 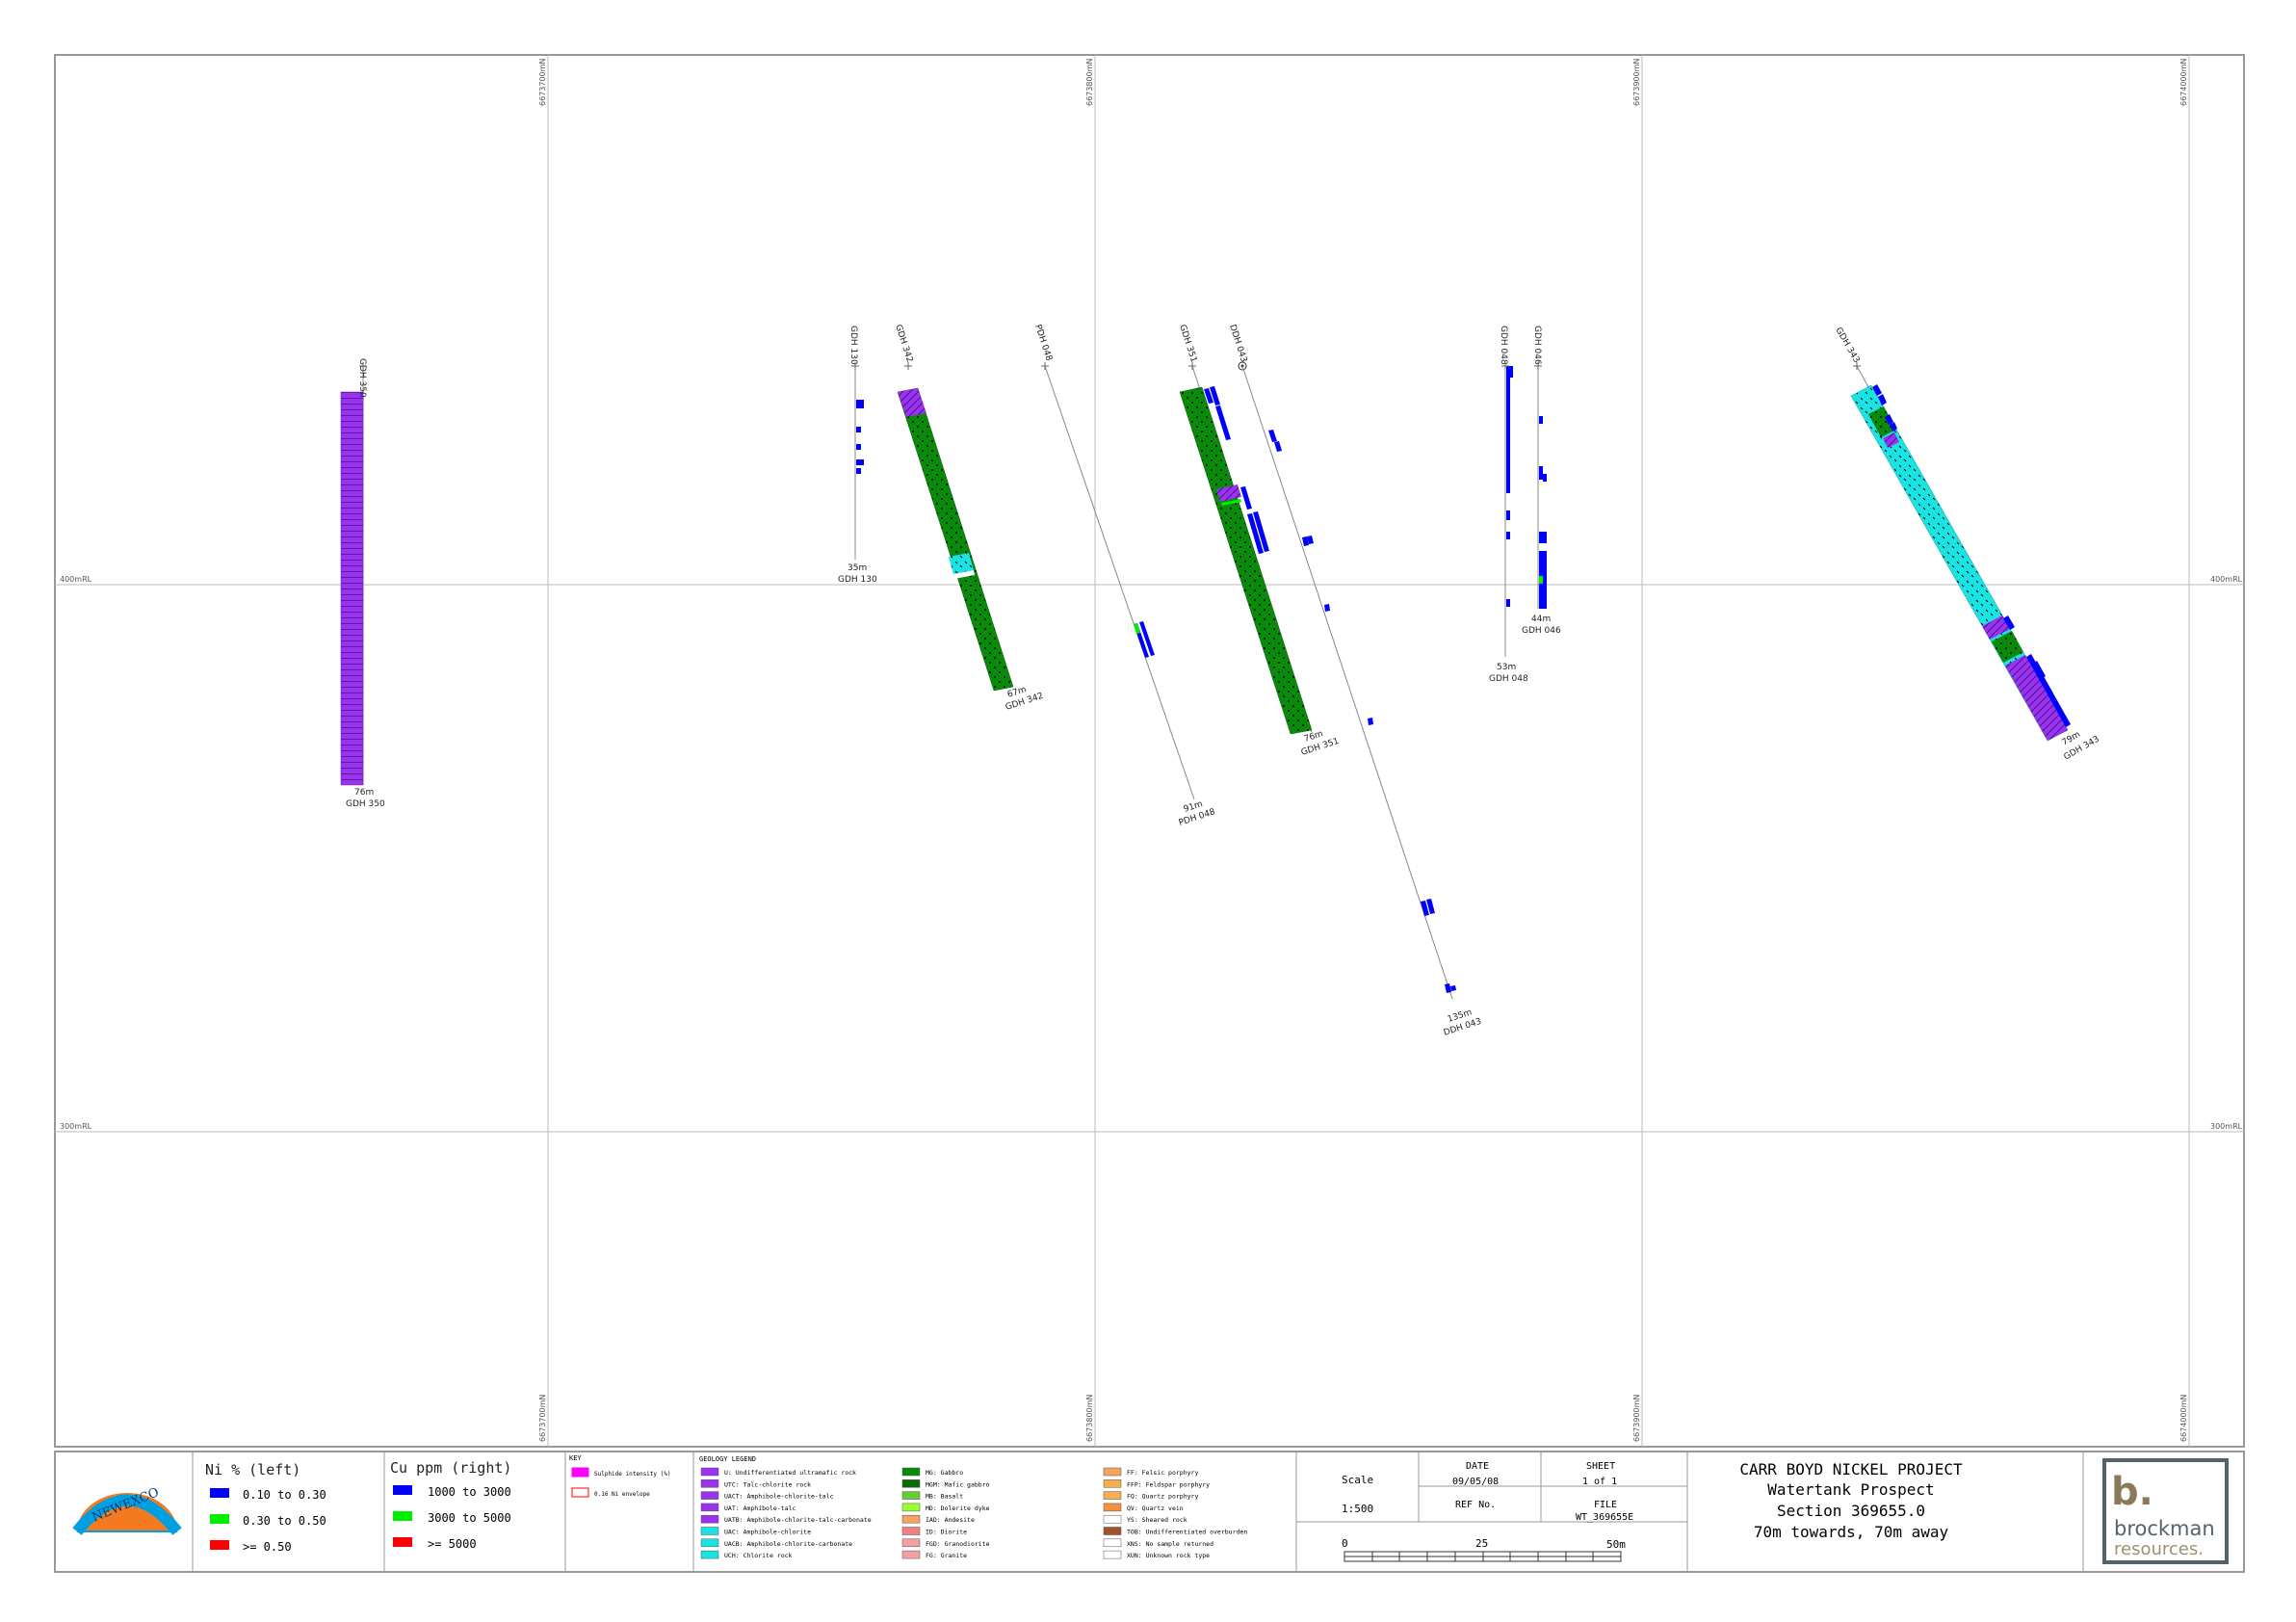 I want to click on drillhole-gdh-350: GDH 350 76m GDH 350, so click(x=362, y=583).